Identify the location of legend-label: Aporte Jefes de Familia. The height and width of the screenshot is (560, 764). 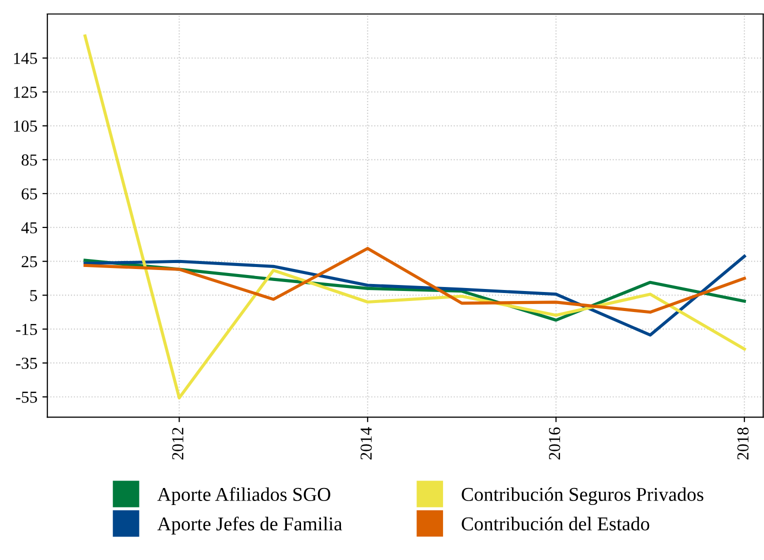
(249, 525).